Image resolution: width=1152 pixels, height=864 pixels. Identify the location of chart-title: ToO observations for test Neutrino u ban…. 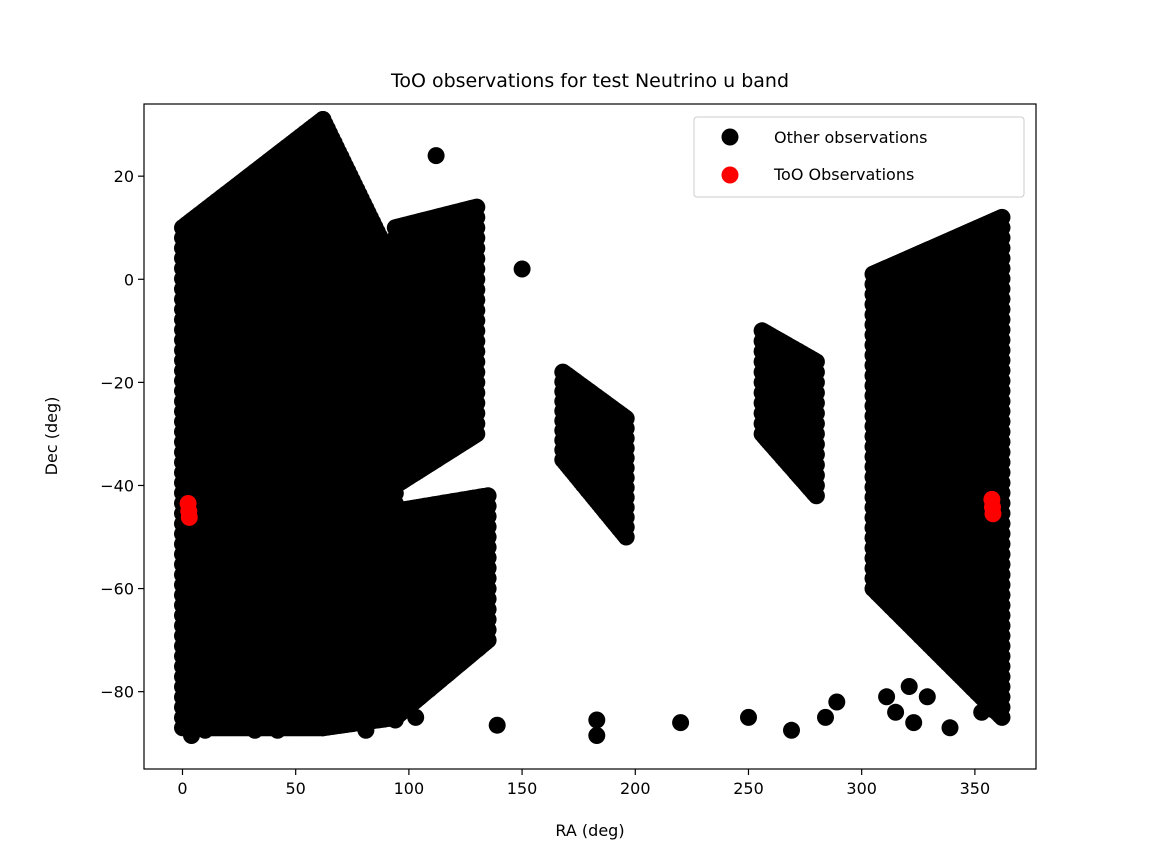
(589, 81).